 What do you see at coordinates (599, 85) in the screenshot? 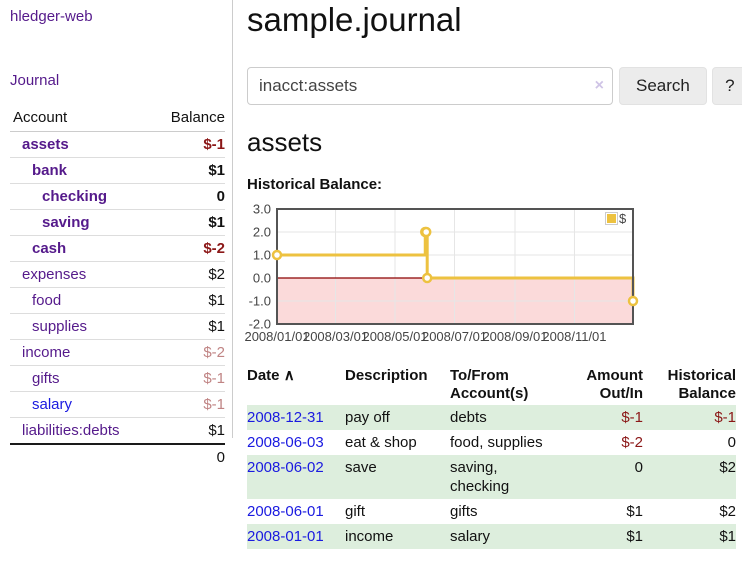
I see `clear-search-icon: ×` at bounding box center [599, 85].